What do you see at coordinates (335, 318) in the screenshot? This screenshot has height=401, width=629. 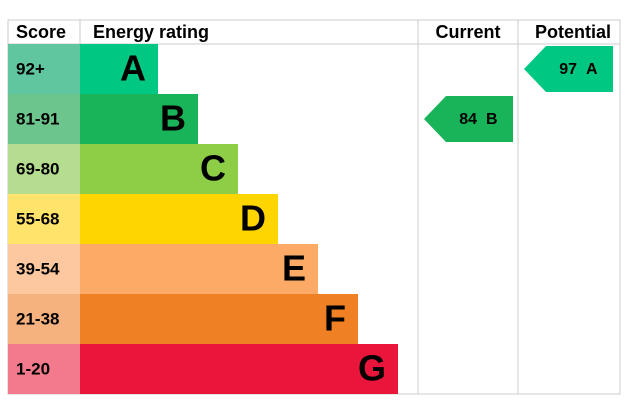 I see `band-letter: F` at bounding box center [335, 318].